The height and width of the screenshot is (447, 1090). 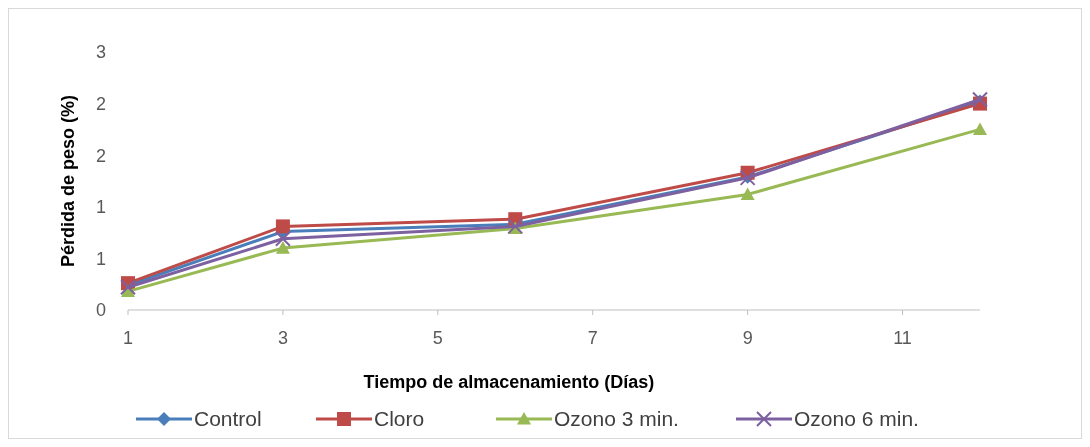 What do you see at coordinates (399, 419) in the screenshot?
I see `legend-label: Cloro` at bounding box center [399, 419].